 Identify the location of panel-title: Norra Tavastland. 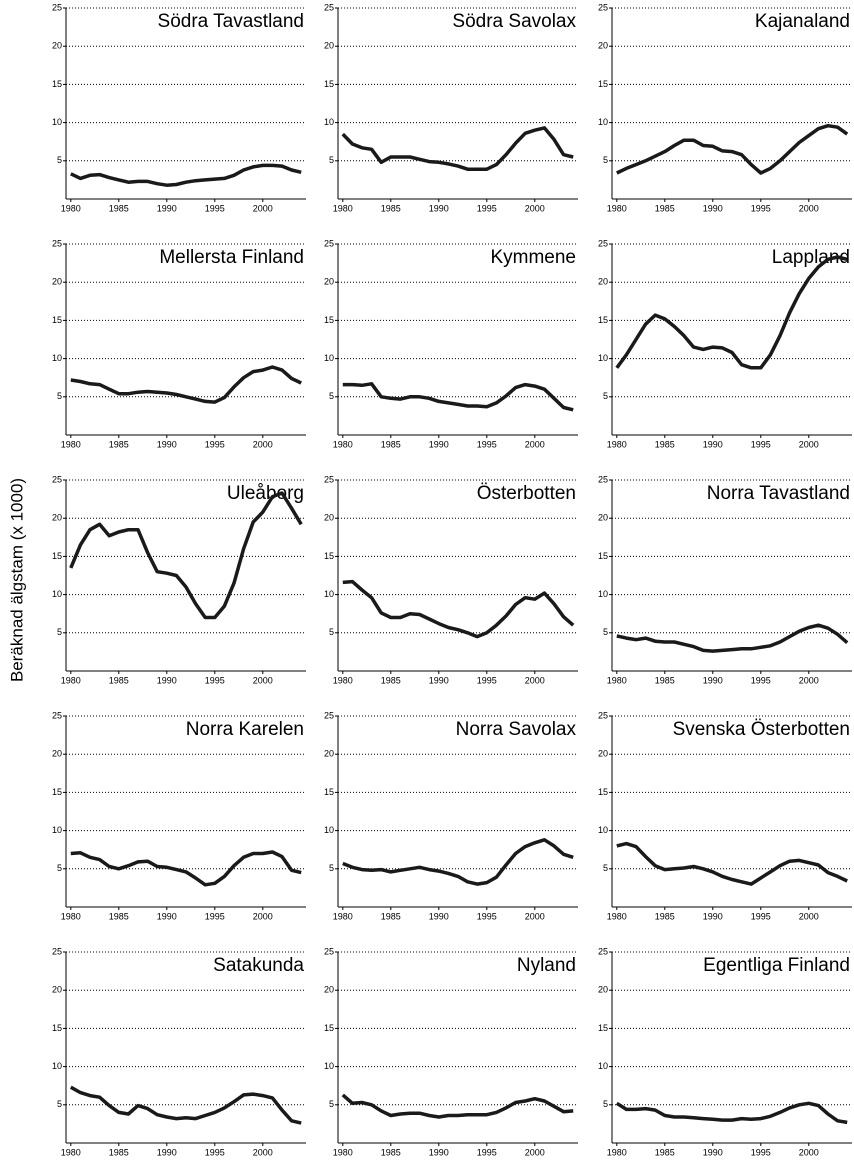
(778, 493).